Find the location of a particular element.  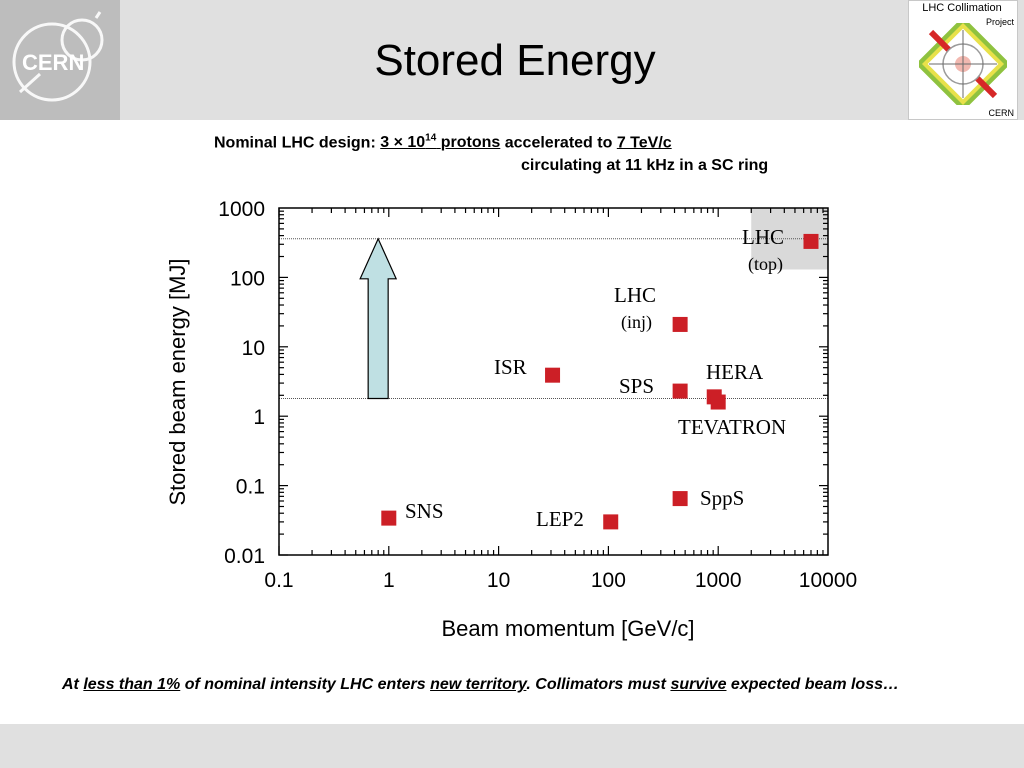

beam-energy: 7 TeV/c is located at coordinates (644, 143).